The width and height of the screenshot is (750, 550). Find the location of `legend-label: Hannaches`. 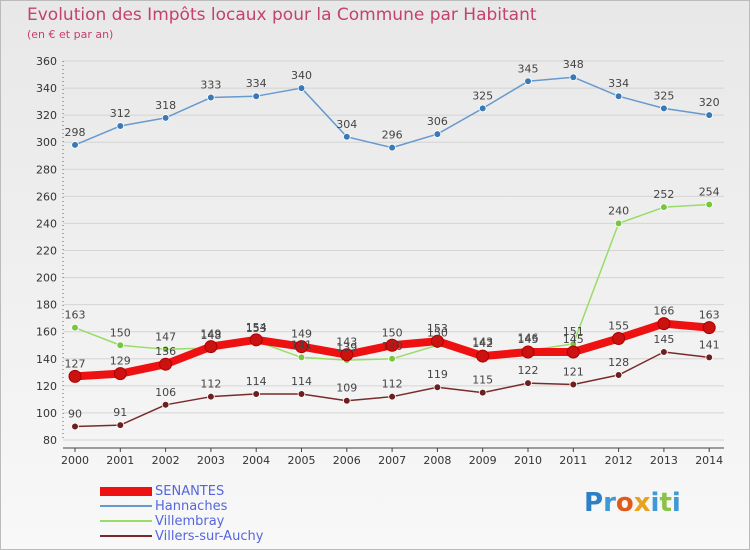

legend-label: Hannaches is located at coordinates (191, 506).